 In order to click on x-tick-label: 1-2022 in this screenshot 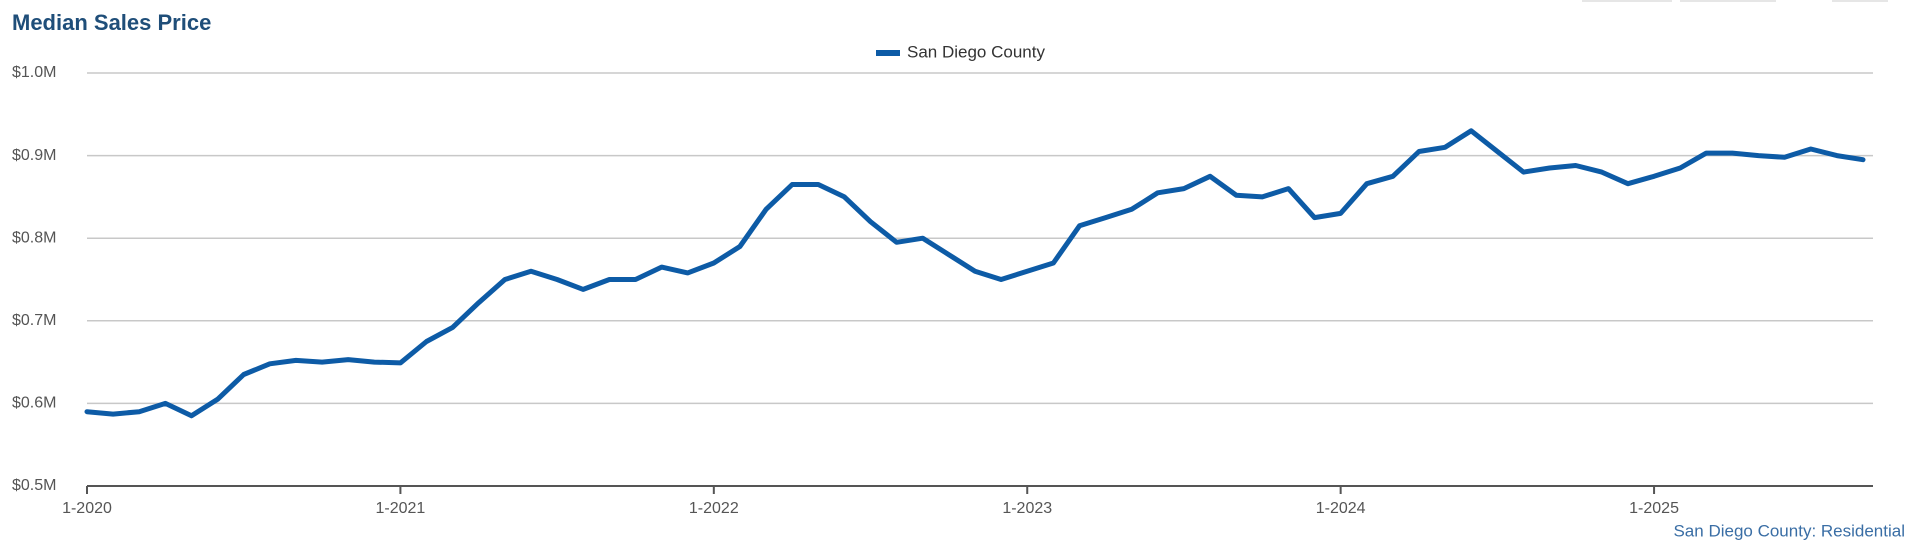, I will do `click(714, 508)`.